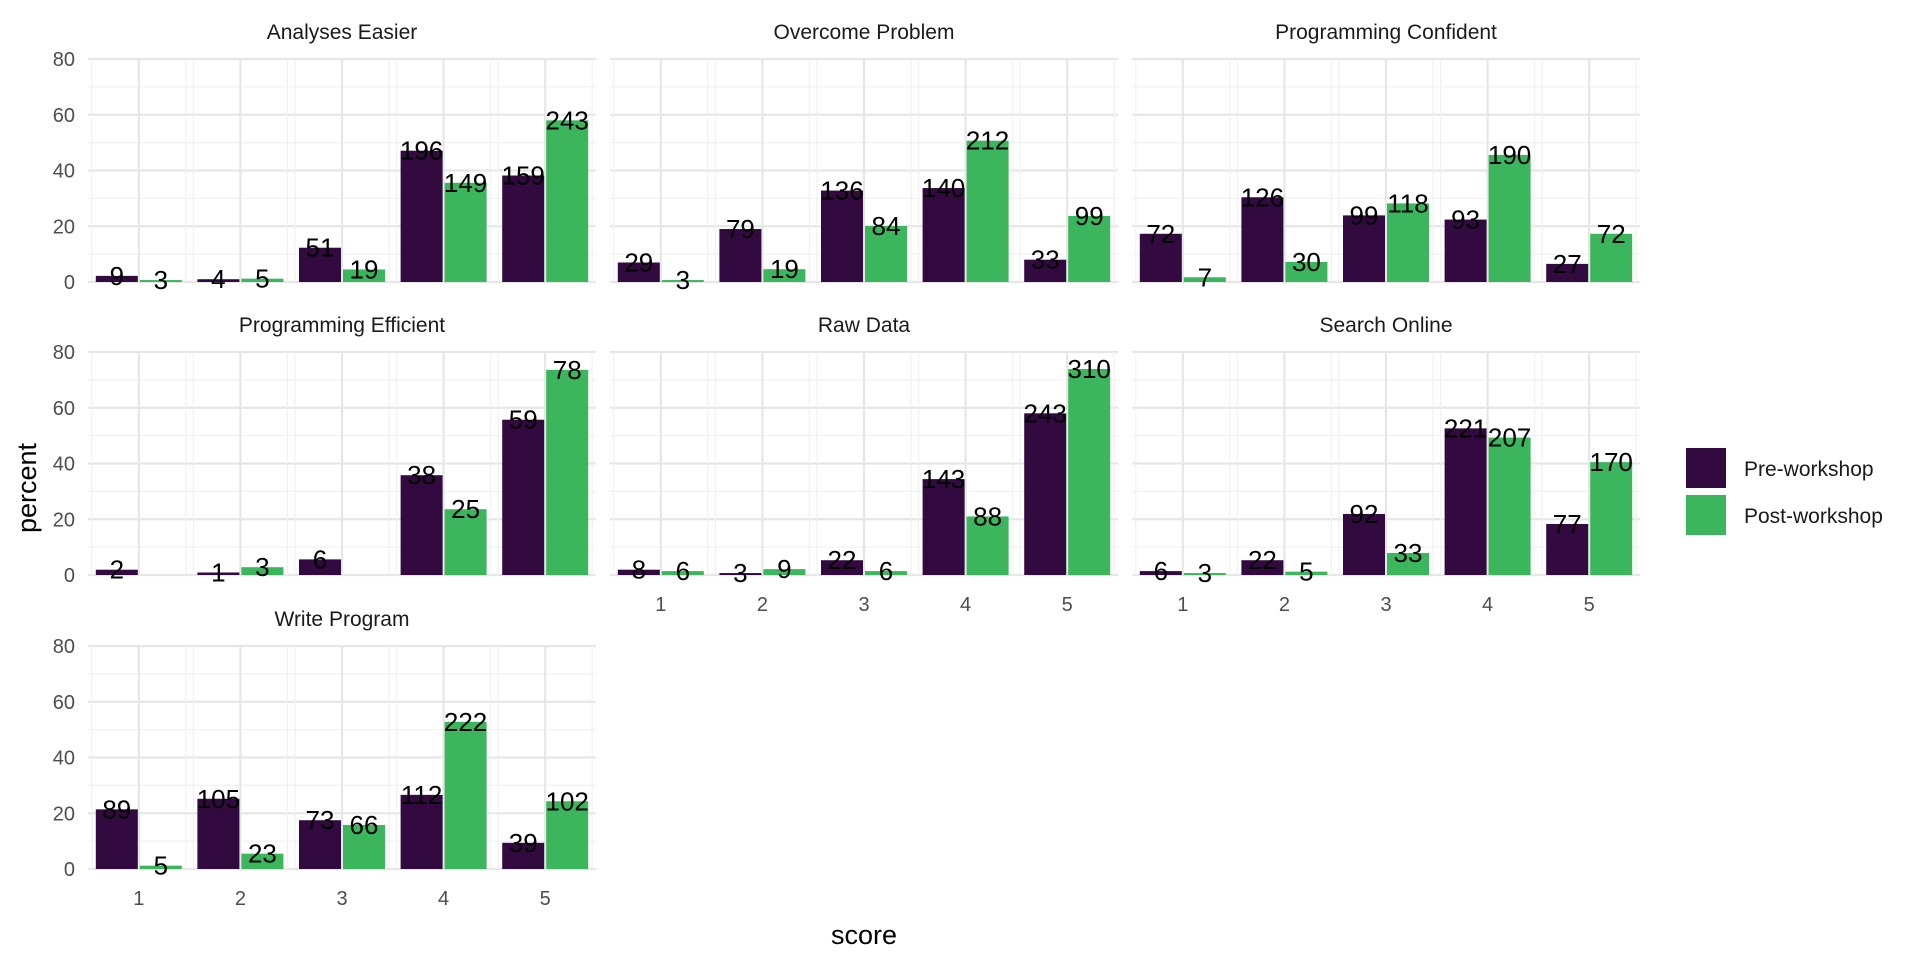  I want to click on legend-label-pre-workshop: Pre-workshop, so click(1809, 469).